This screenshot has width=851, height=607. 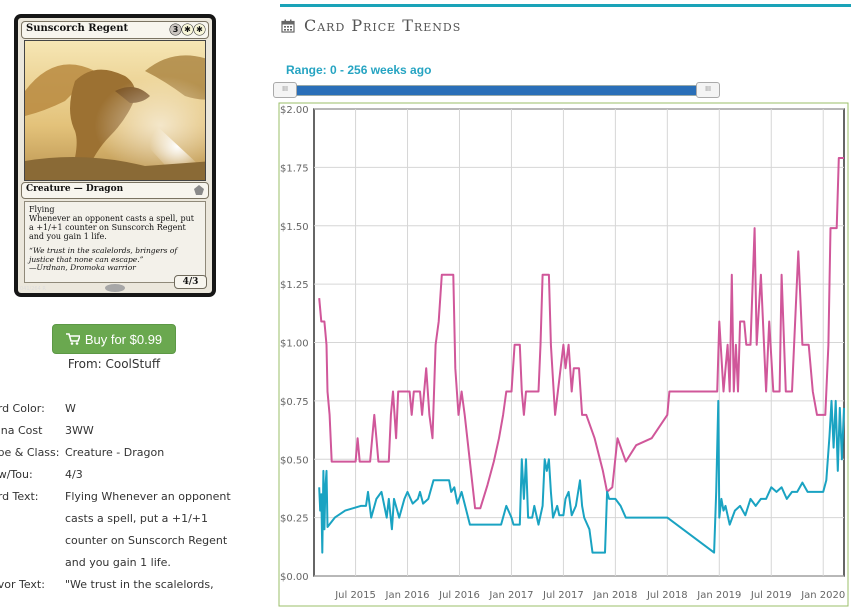 What do you see at coordinates (294, 519) in the screenshot?
I see `y-tick-label: $0.25` at bounding box center [294, 519].